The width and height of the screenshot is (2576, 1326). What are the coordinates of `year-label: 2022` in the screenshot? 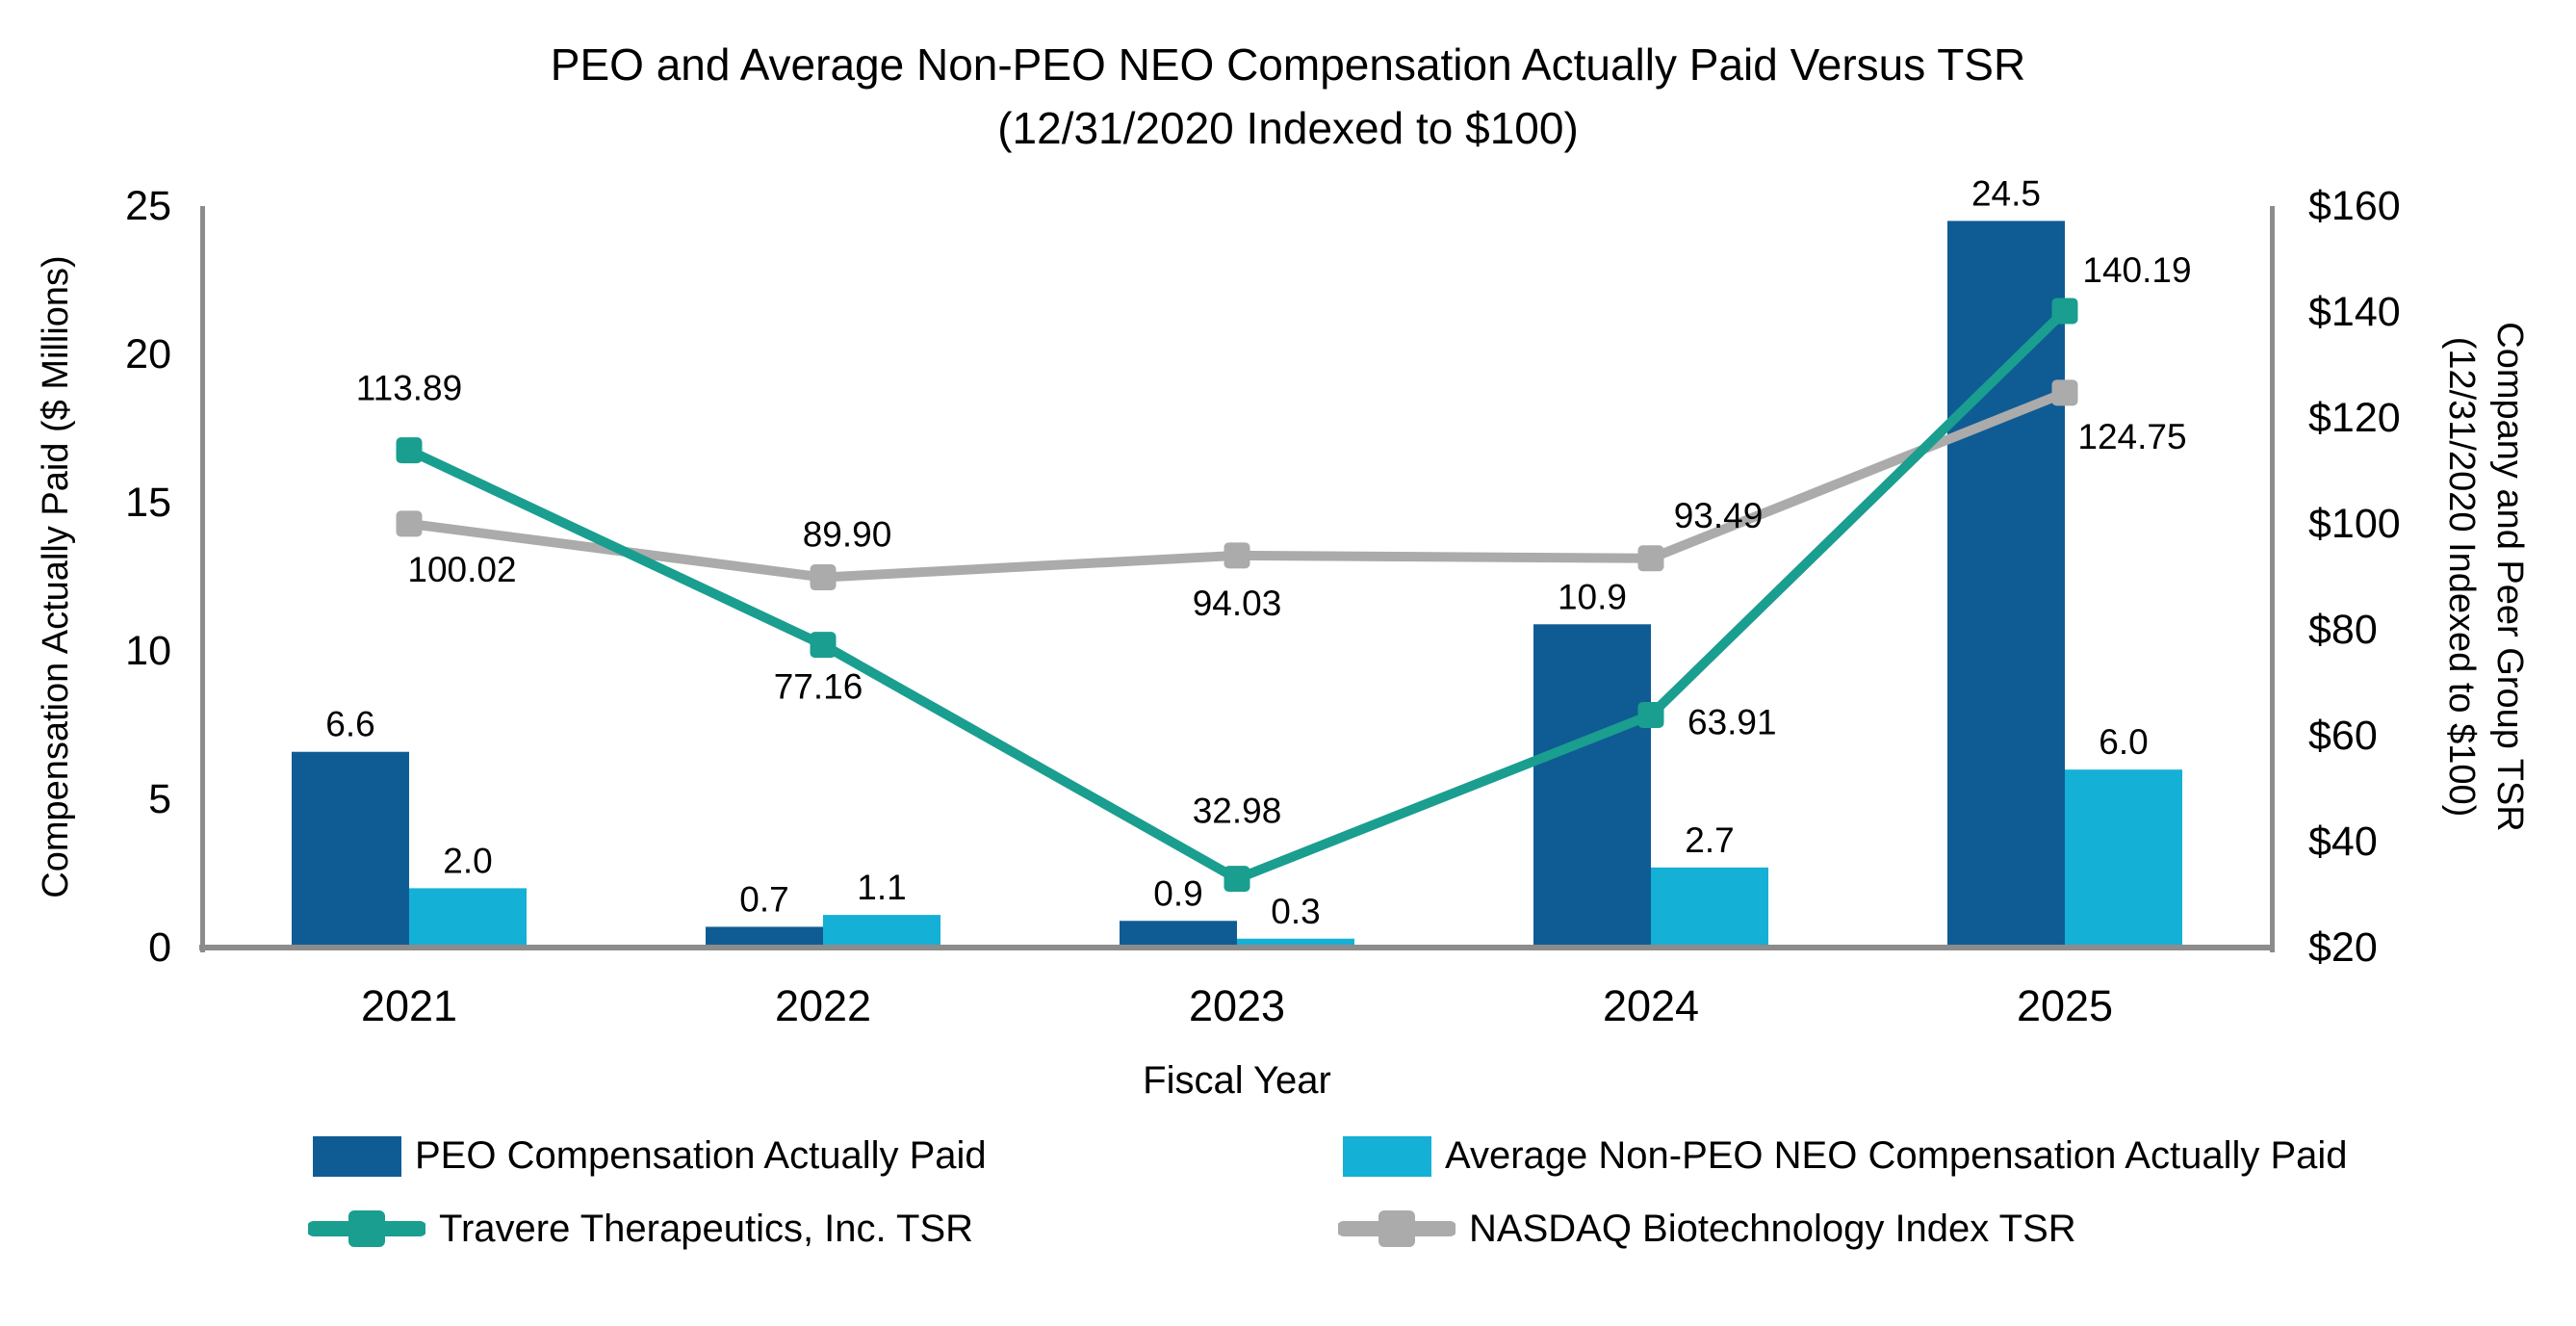 It's located at (823, 1005).